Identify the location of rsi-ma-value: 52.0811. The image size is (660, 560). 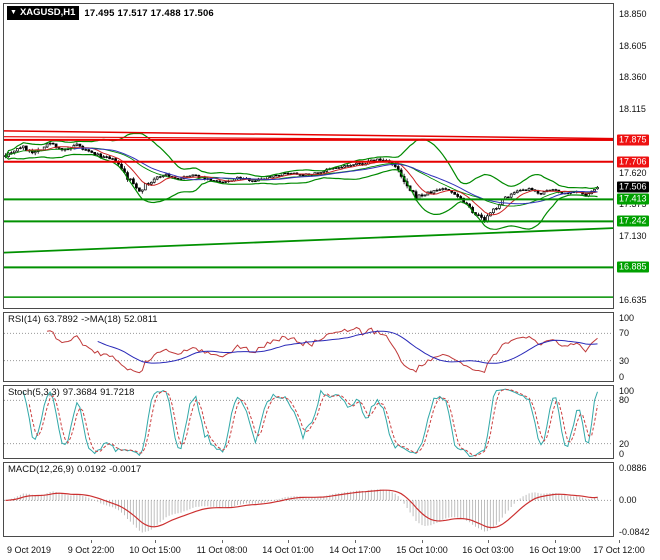
(140, 319).